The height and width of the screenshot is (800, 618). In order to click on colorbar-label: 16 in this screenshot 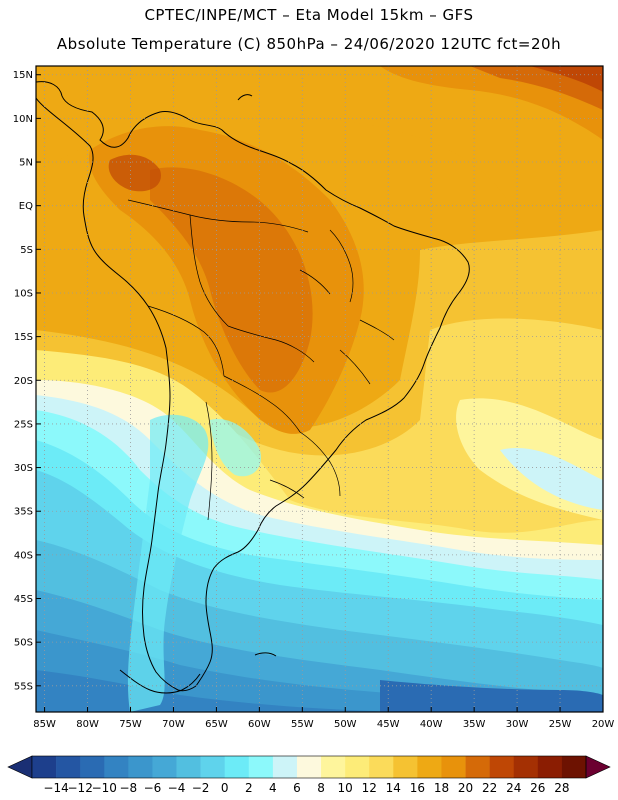, I will do `click(417, 788)`.